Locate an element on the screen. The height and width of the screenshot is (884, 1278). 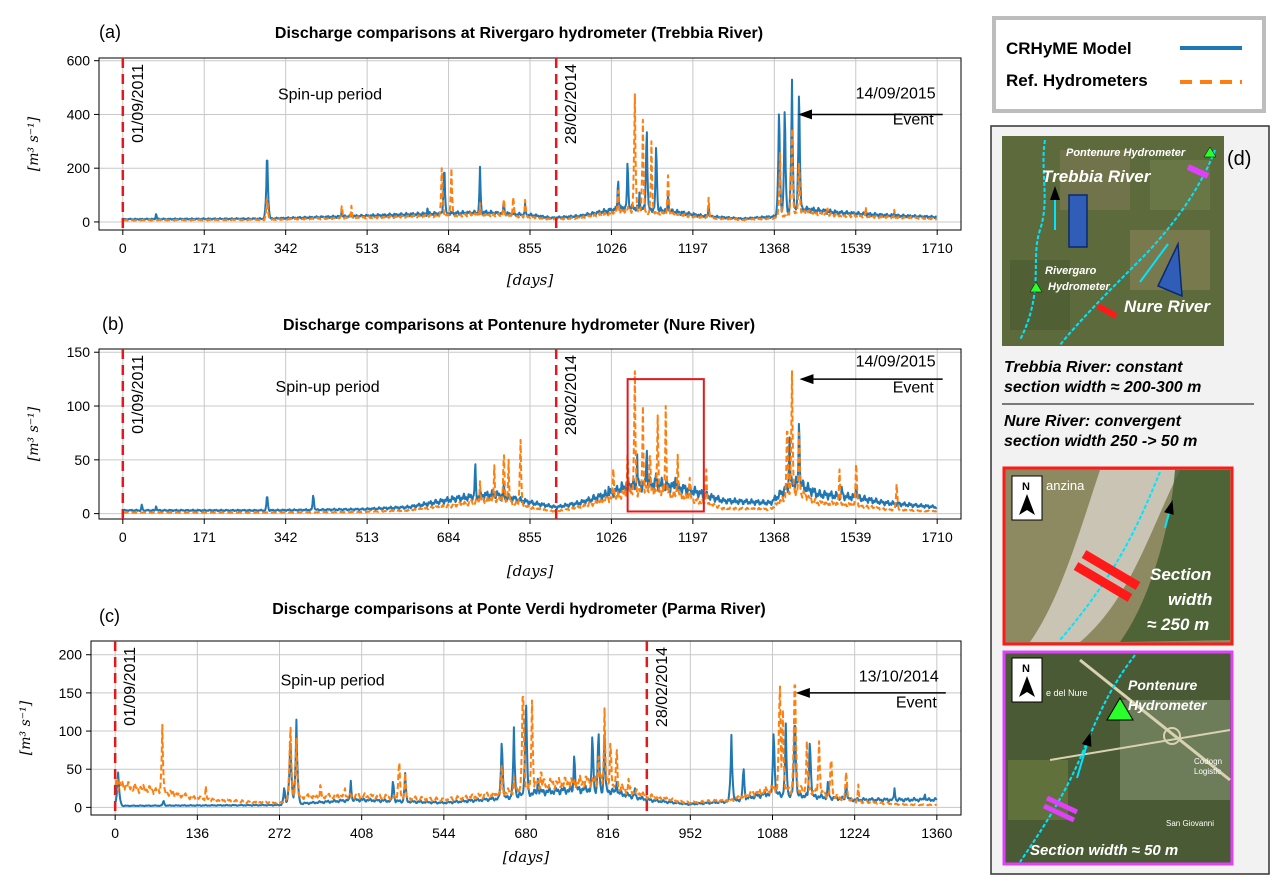
y-tick-label-c-1: 50 is located at coordinates (74, 769).